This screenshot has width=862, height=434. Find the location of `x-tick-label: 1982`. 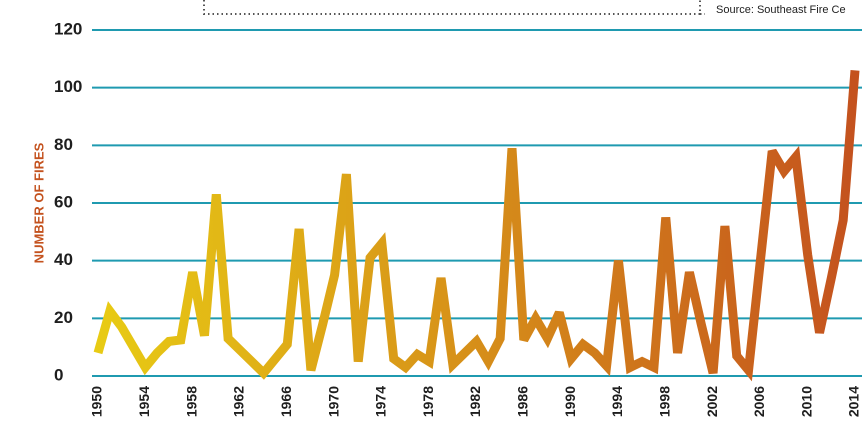

x-tick-label: 1982 is located at coordinates (475, 401).